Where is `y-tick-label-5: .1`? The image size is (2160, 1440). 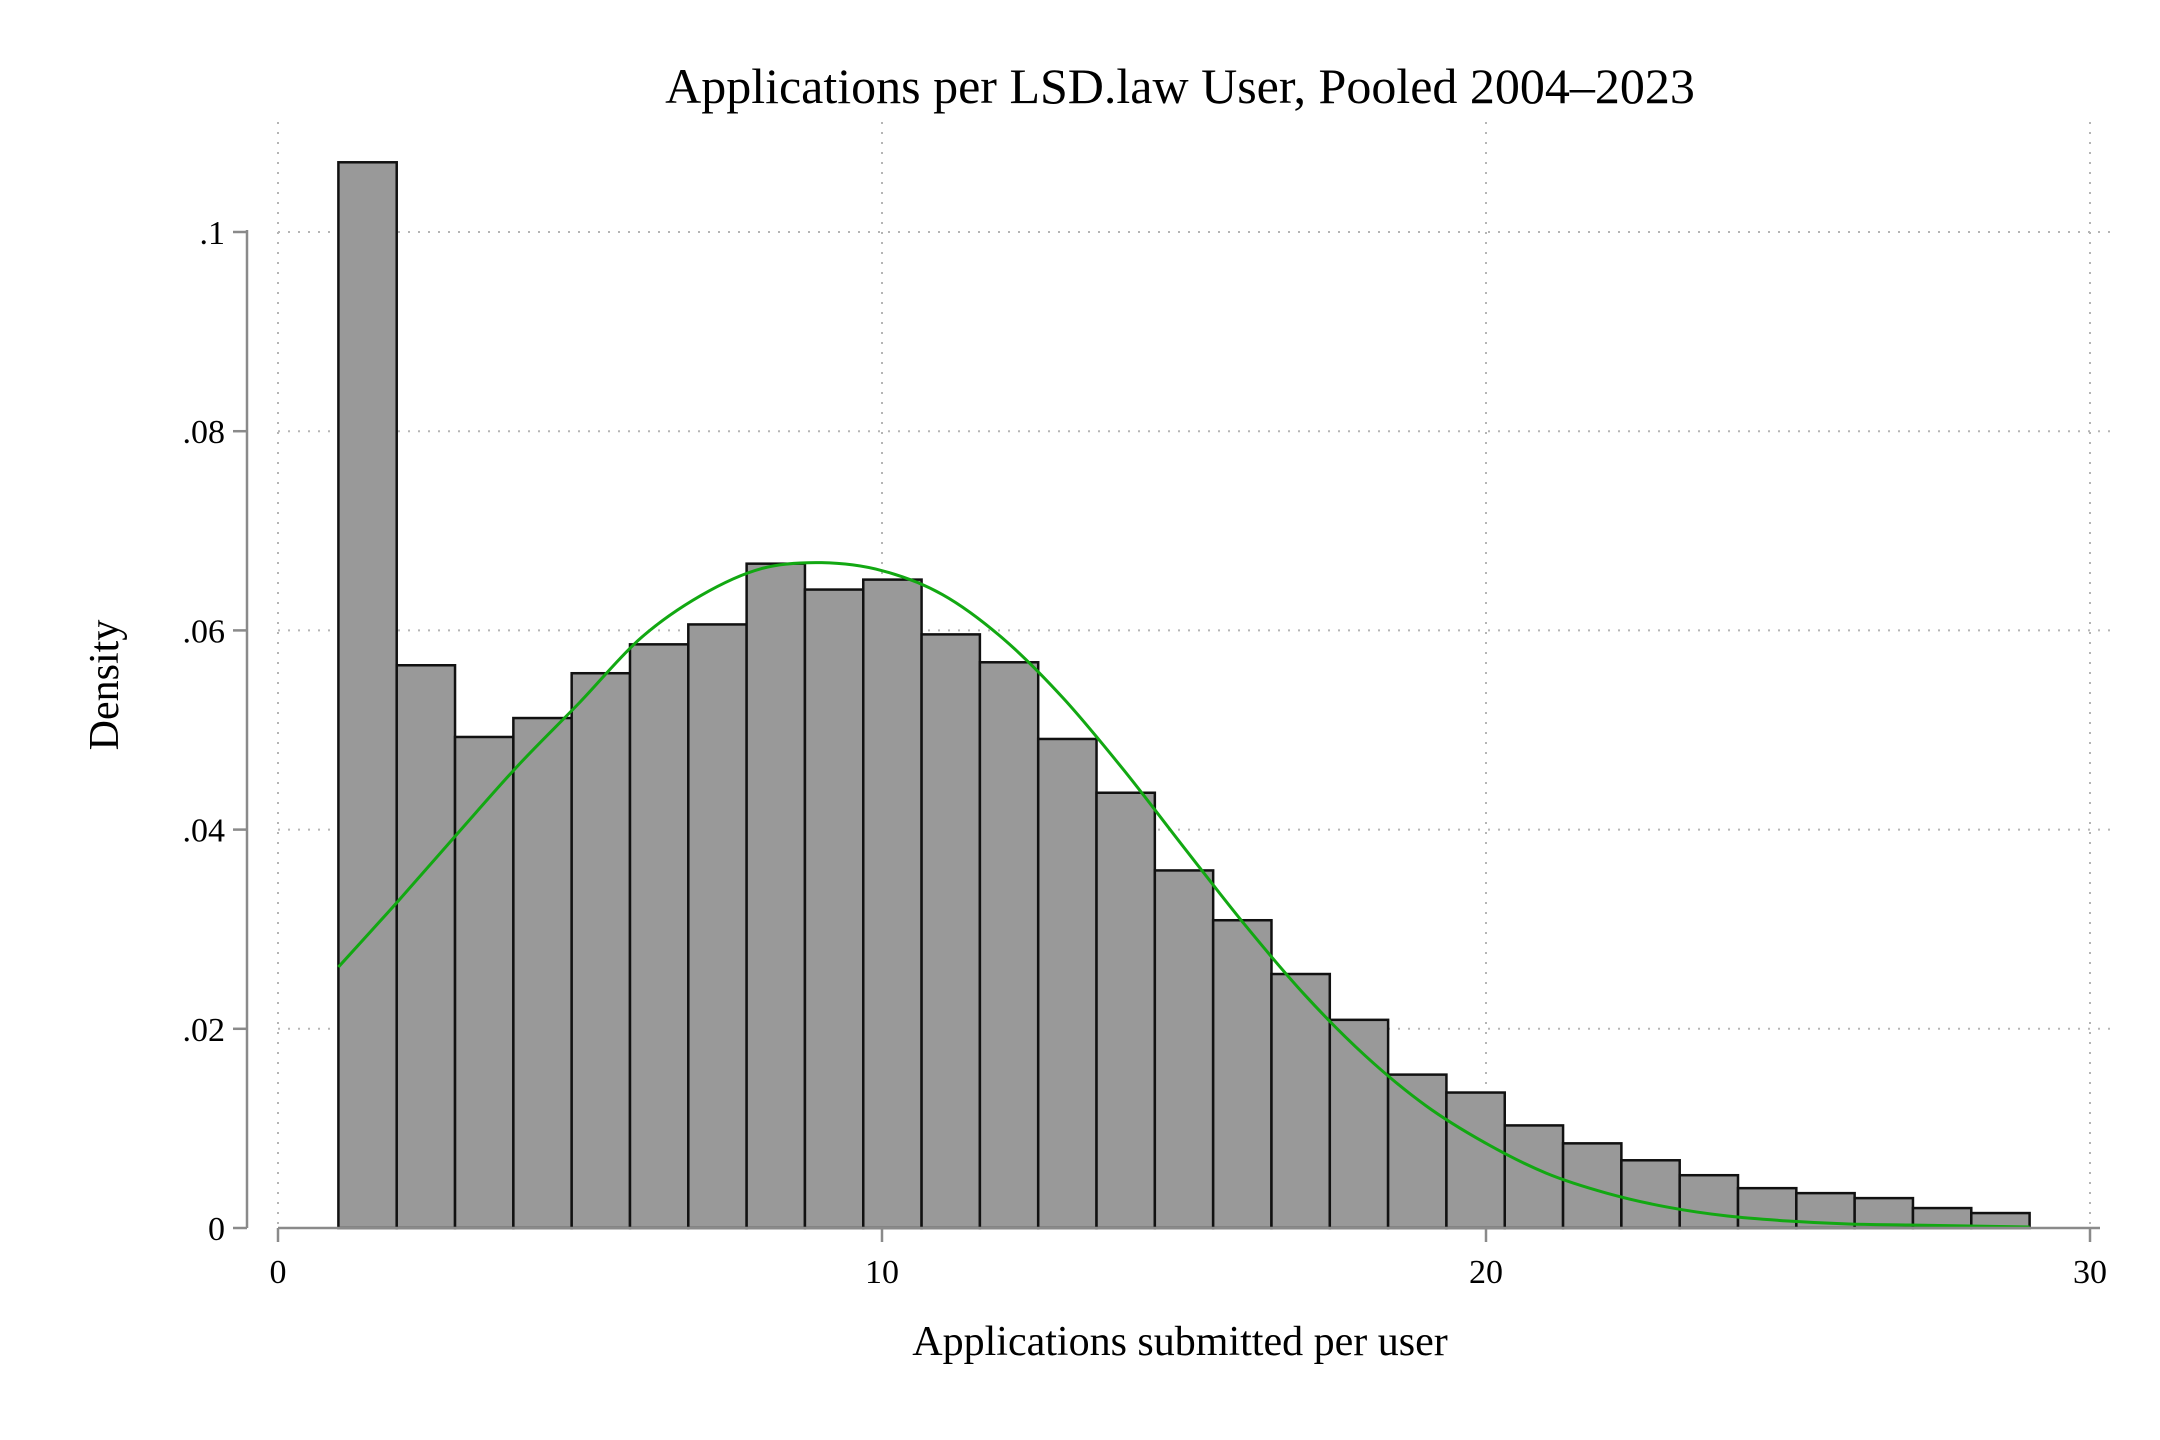
y-tick-label-5: .1 is located at coordinates (213, 233).